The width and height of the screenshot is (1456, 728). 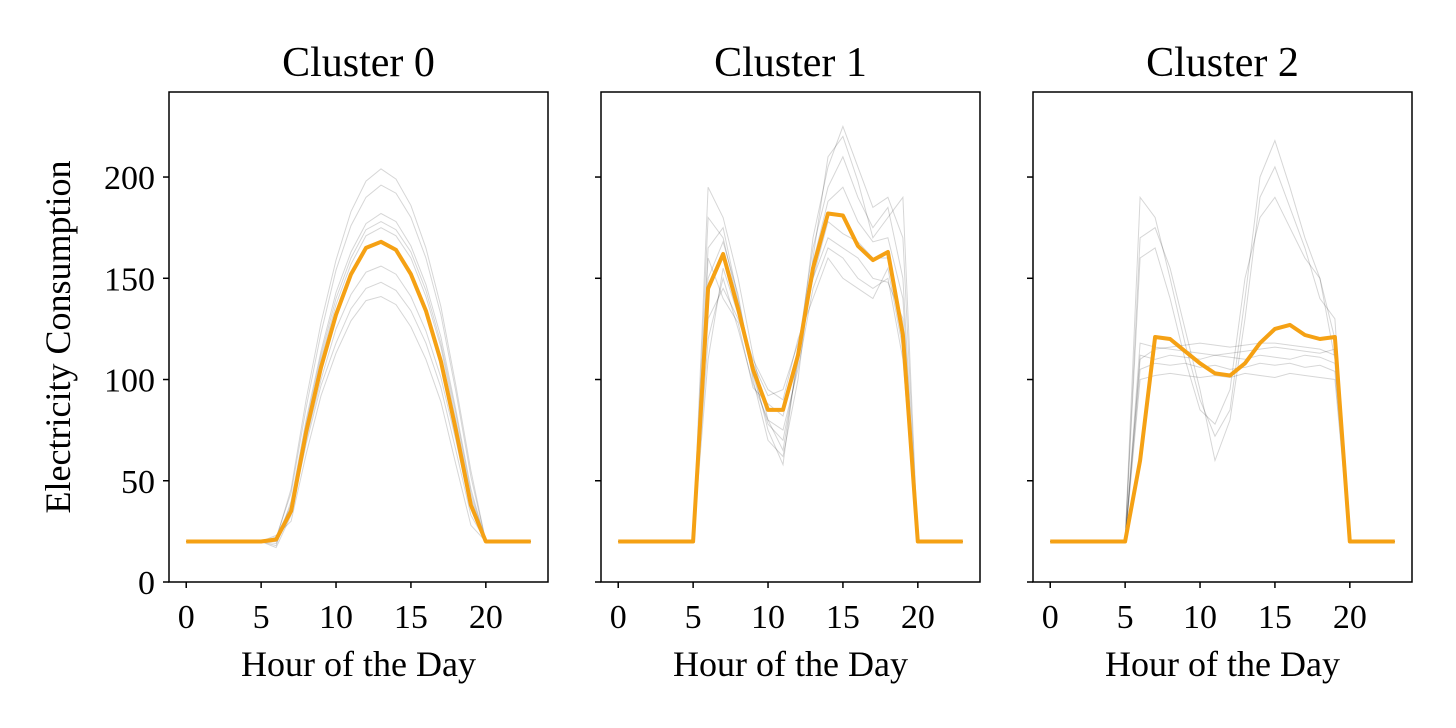 What do you see at coordinates (129, 178) in the screenshot?
I see `y-tick-label: 200` at bounding box center [129, 178].